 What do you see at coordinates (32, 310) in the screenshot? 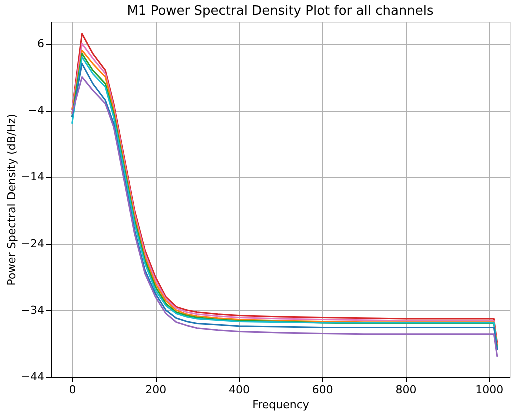
I see `y-tick-label: −34` at bounding box center [32, 310].